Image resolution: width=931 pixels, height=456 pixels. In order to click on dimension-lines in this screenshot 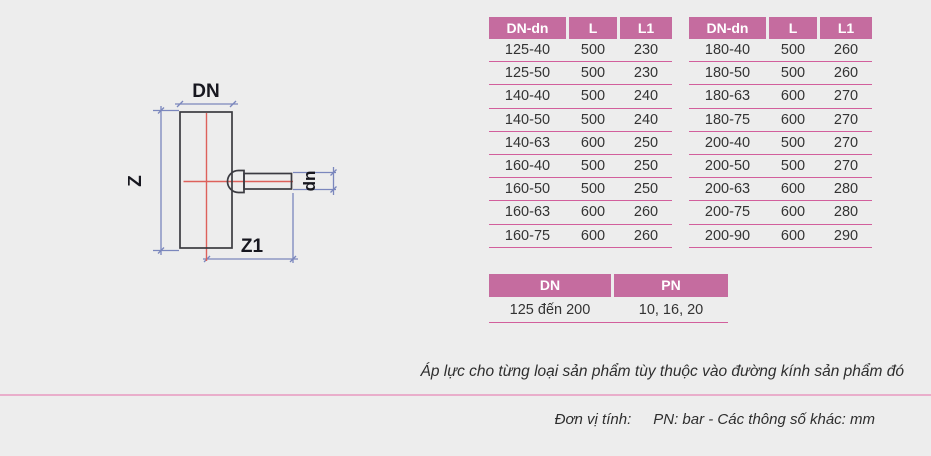, I will do `click(245, 181)`.